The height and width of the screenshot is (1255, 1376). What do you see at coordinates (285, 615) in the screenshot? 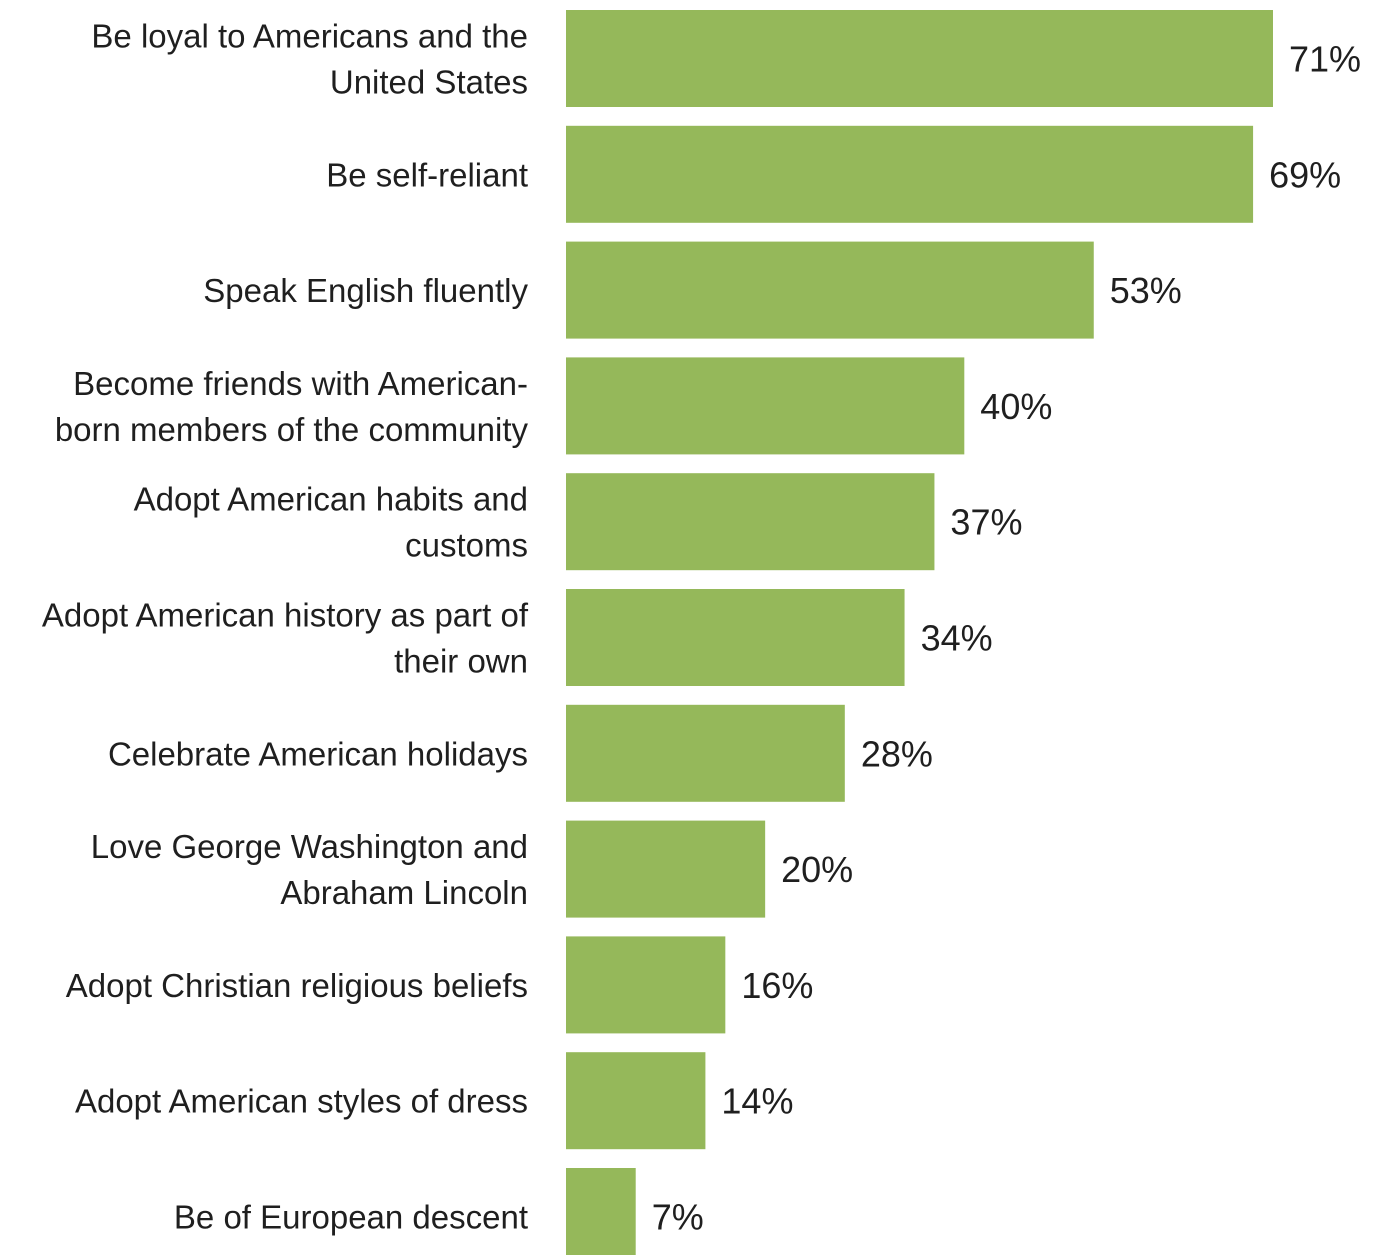
I see `category-label: Adopt American history as part of` at bounding box center [285, 615].